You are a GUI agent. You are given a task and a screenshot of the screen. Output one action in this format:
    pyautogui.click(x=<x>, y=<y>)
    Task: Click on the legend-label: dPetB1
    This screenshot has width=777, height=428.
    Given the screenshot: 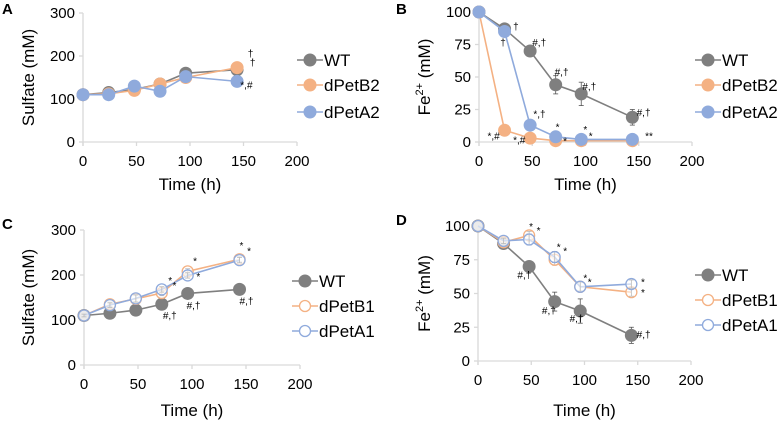 What is the action you would take?
    pyautogui.click(x=347, y=306)
    